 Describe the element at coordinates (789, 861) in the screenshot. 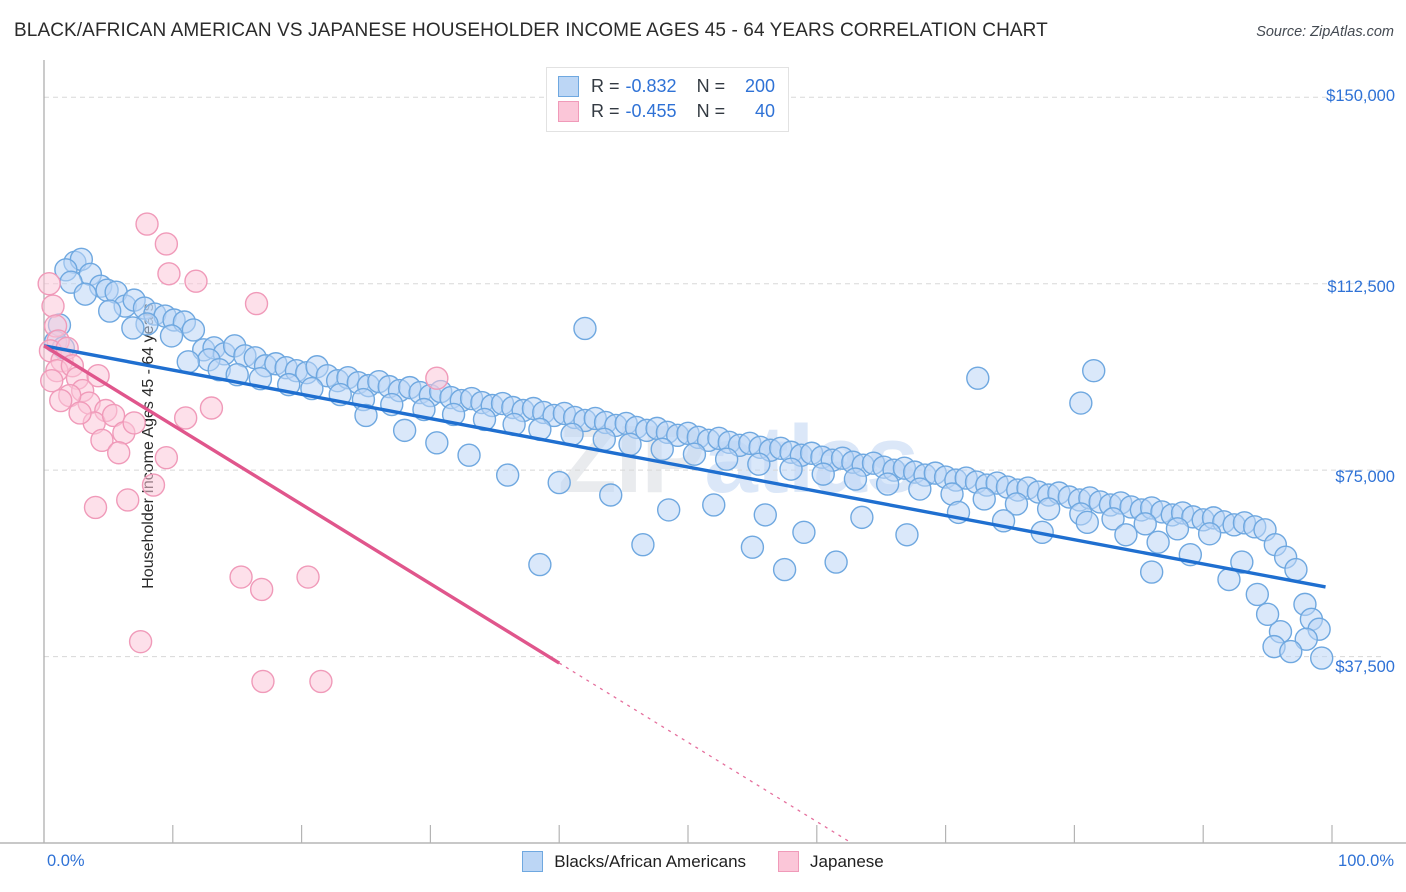

I see `legend-swatch-japanese-icon` at that location.